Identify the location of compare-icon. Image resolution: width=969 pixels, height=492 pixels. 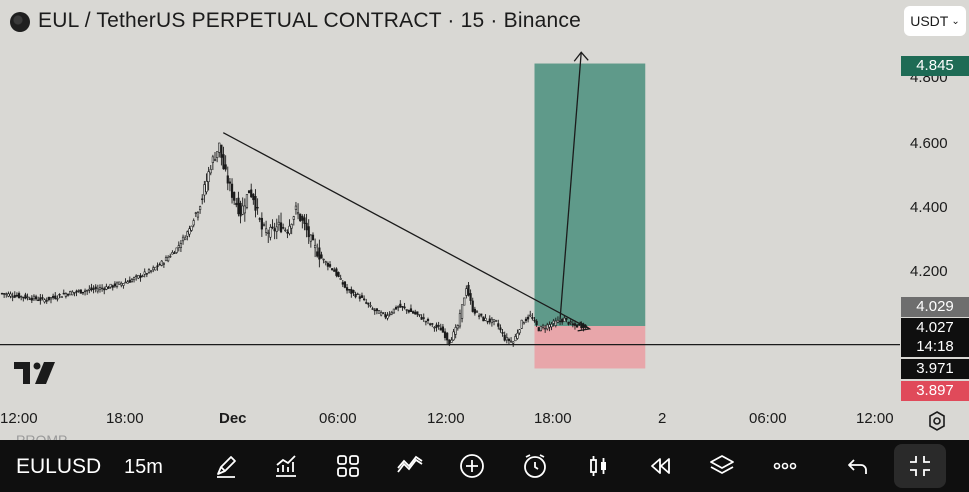
(410, 466).